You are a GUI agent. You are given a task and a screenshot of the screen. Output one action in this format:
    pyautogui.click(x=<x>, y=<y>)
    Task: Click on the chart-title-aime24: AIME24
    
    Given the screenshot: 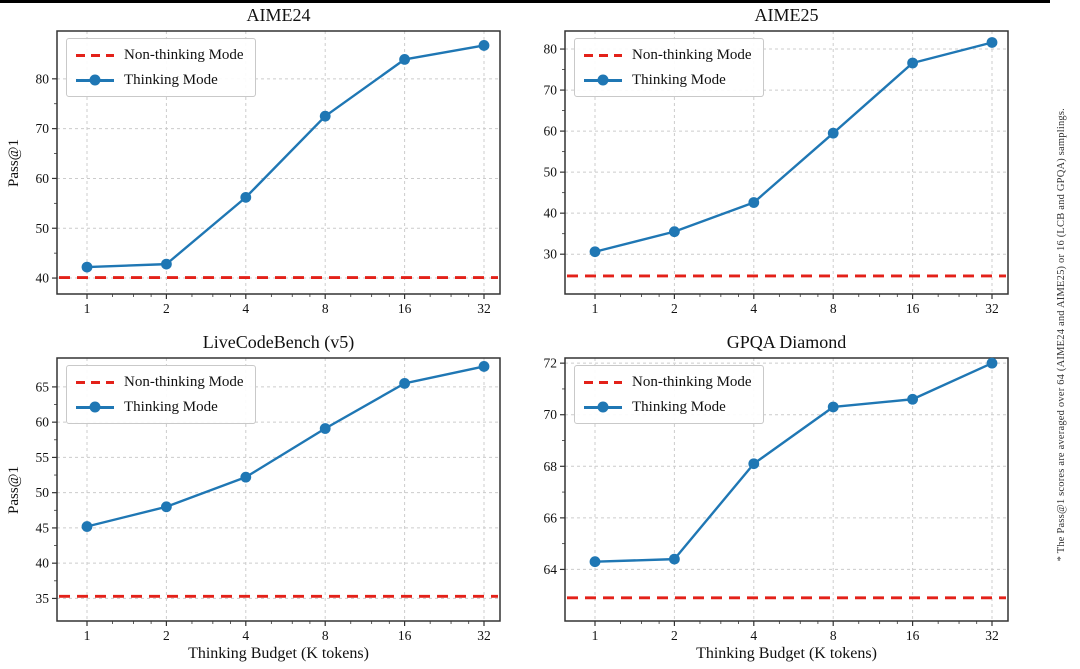 What is the action you would take?
    pyautogui.click(x=278, y=15)
    